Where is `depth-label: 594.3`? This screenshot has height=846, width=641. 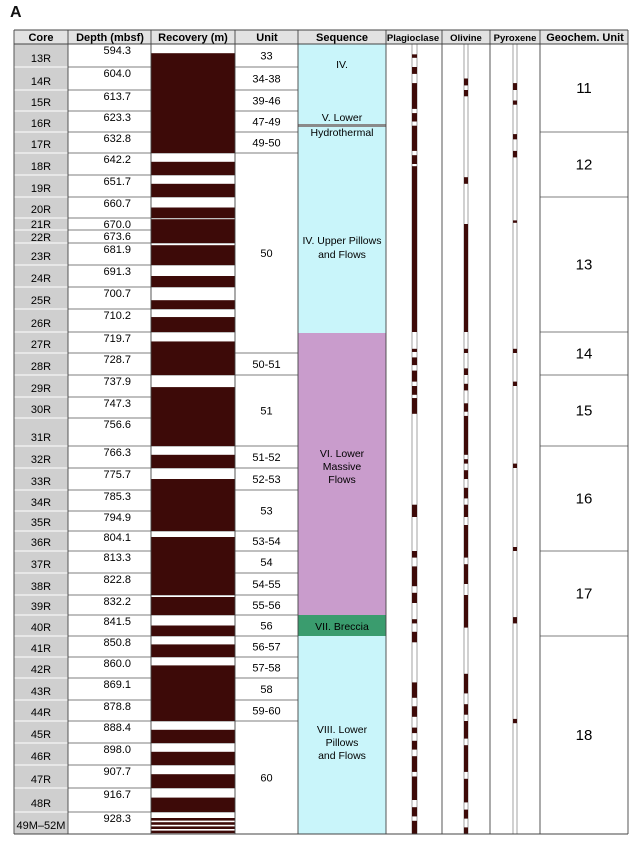
depth-label: 594.3 is located at coordinates (117, 51).